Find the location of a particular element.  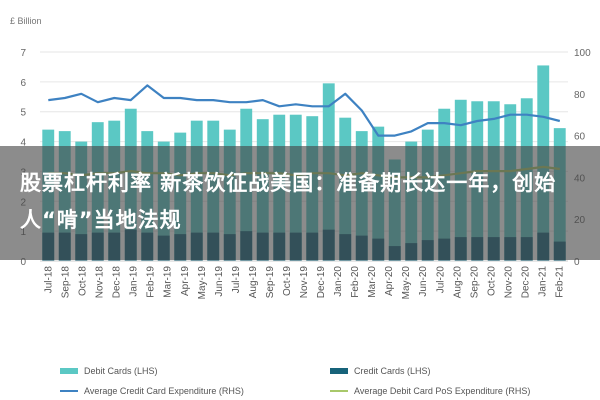

left-tick-label: 7 is located at coordinates (23, 53).